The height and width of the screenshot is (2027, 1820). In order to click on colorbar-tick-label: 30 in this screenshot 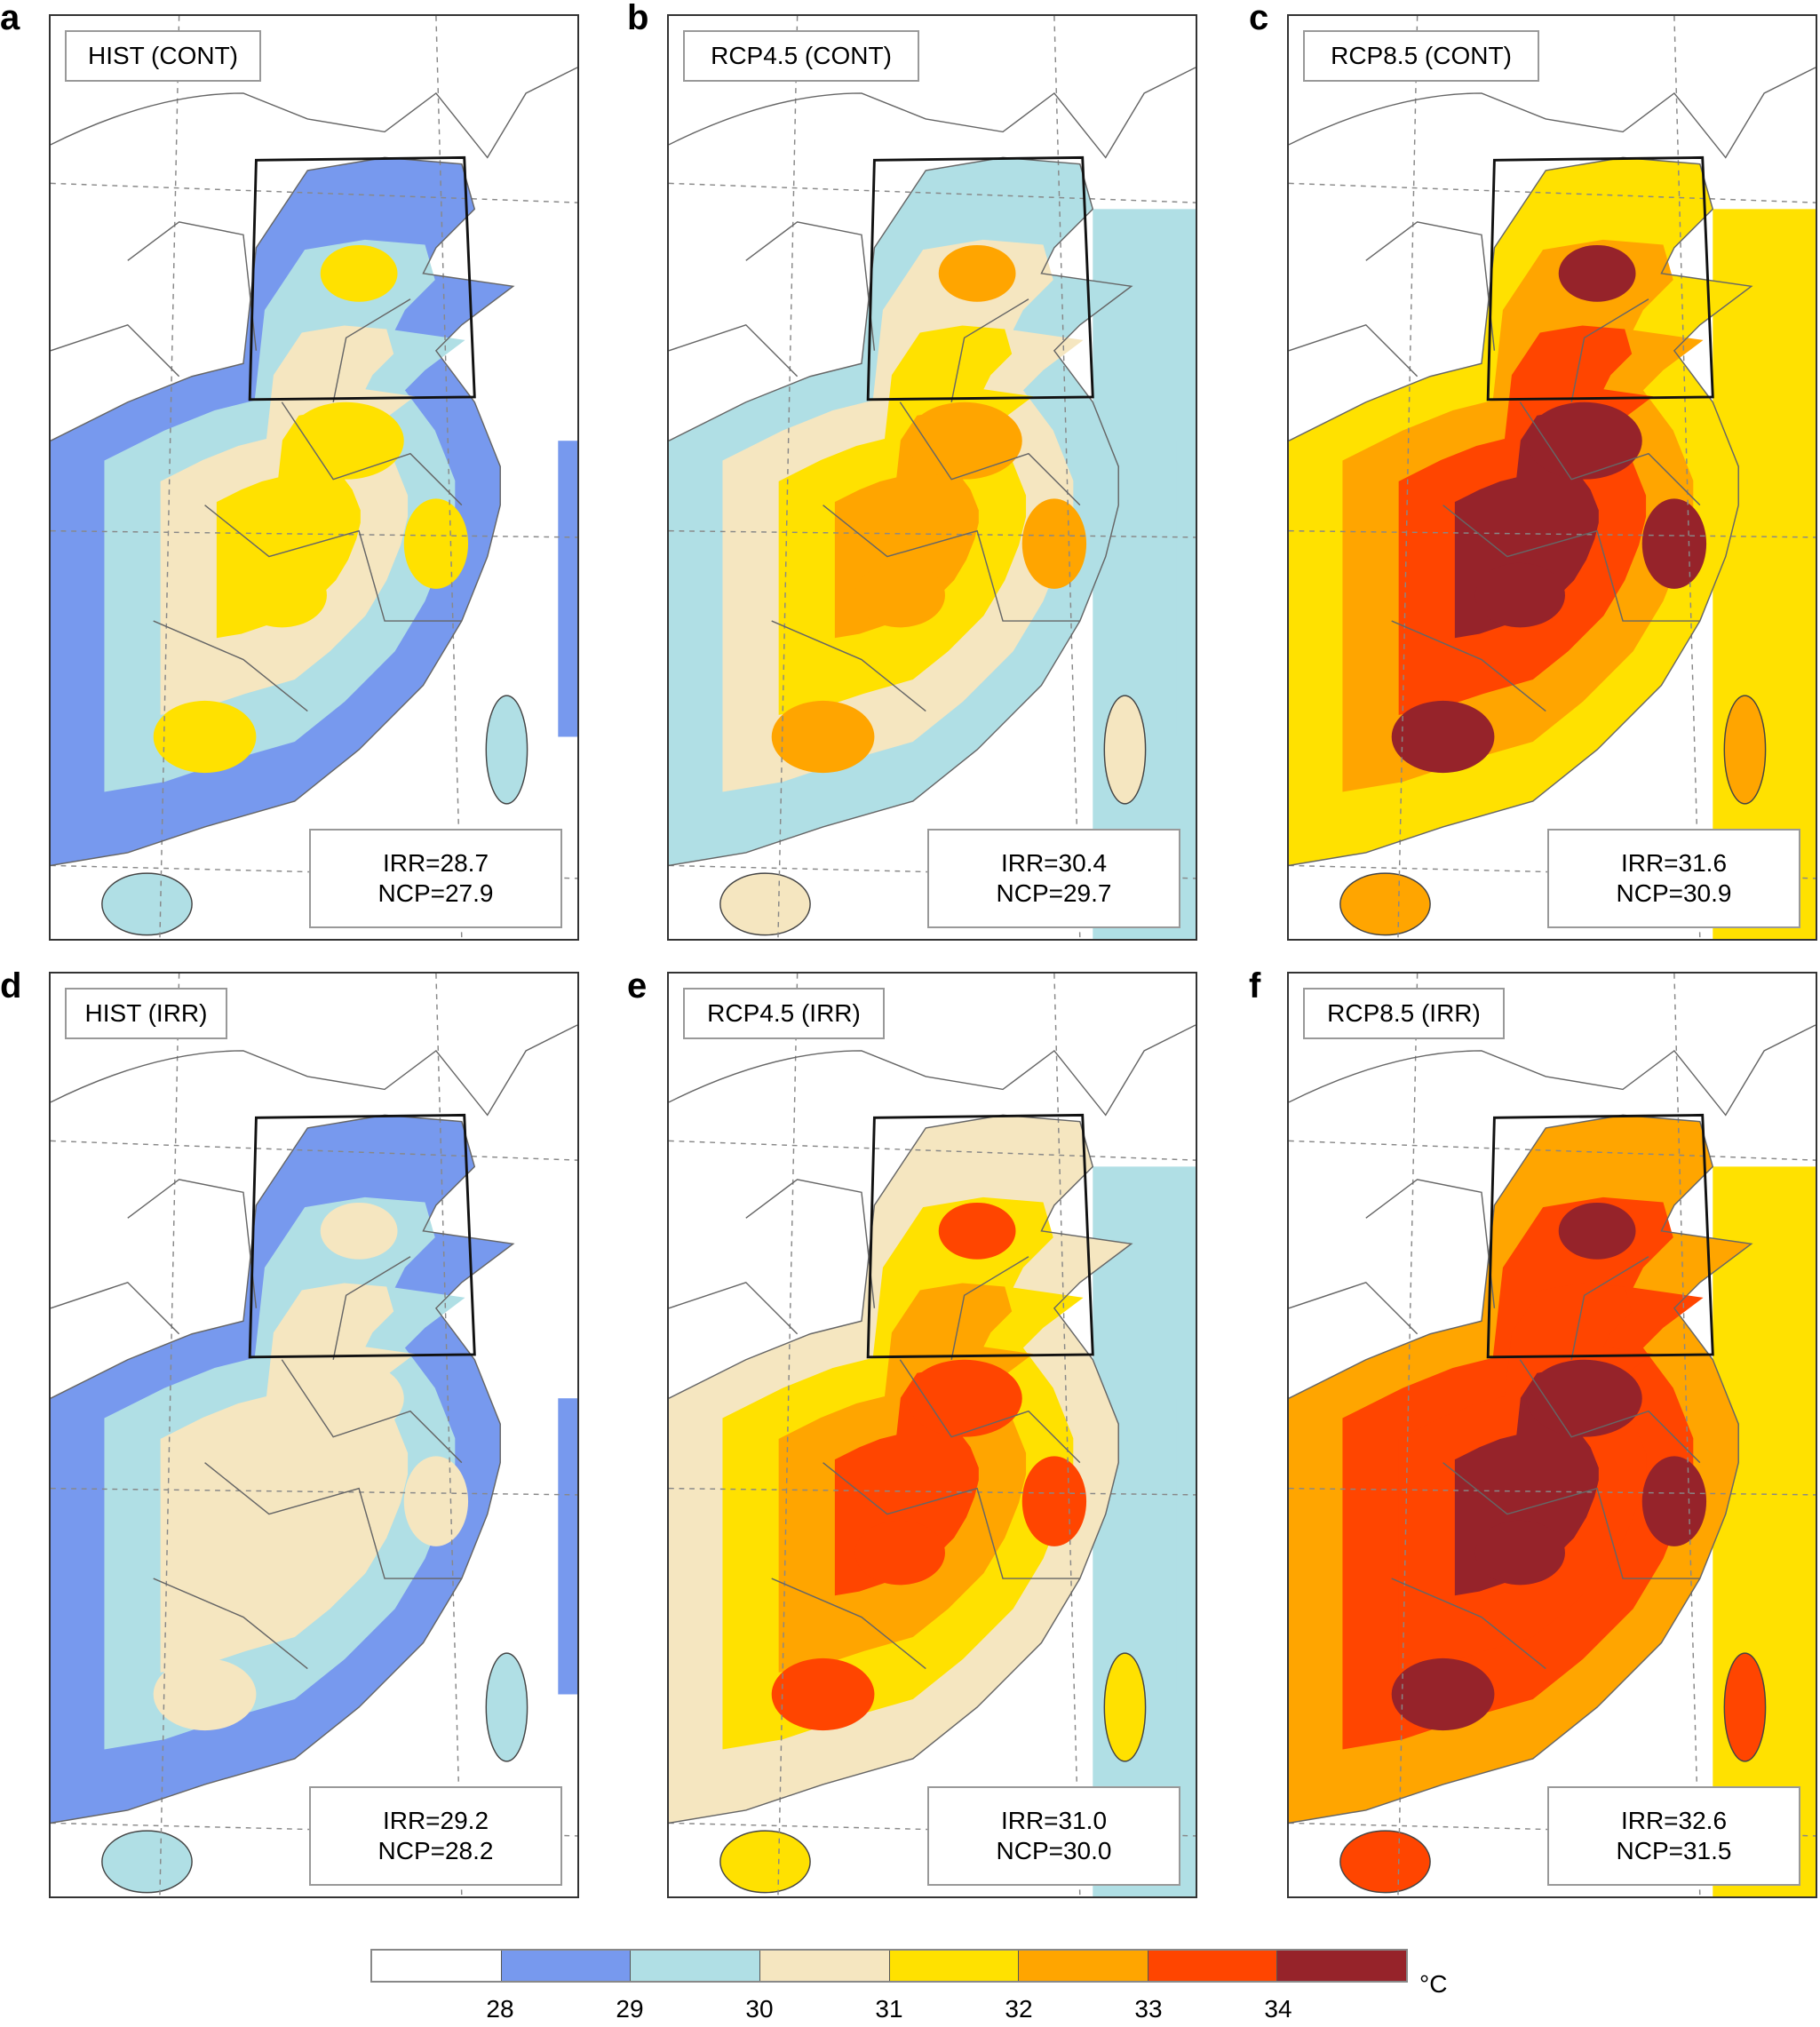, I will do `click(759, 2009)`.